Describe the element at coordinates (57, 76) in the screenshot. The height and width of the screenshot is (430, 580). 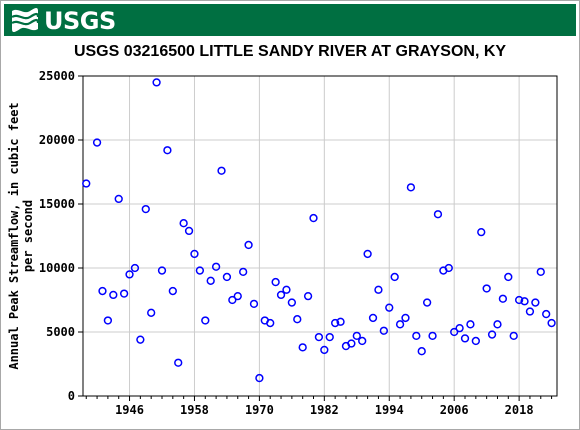
I see `y-tick-label: 25000` at that location.